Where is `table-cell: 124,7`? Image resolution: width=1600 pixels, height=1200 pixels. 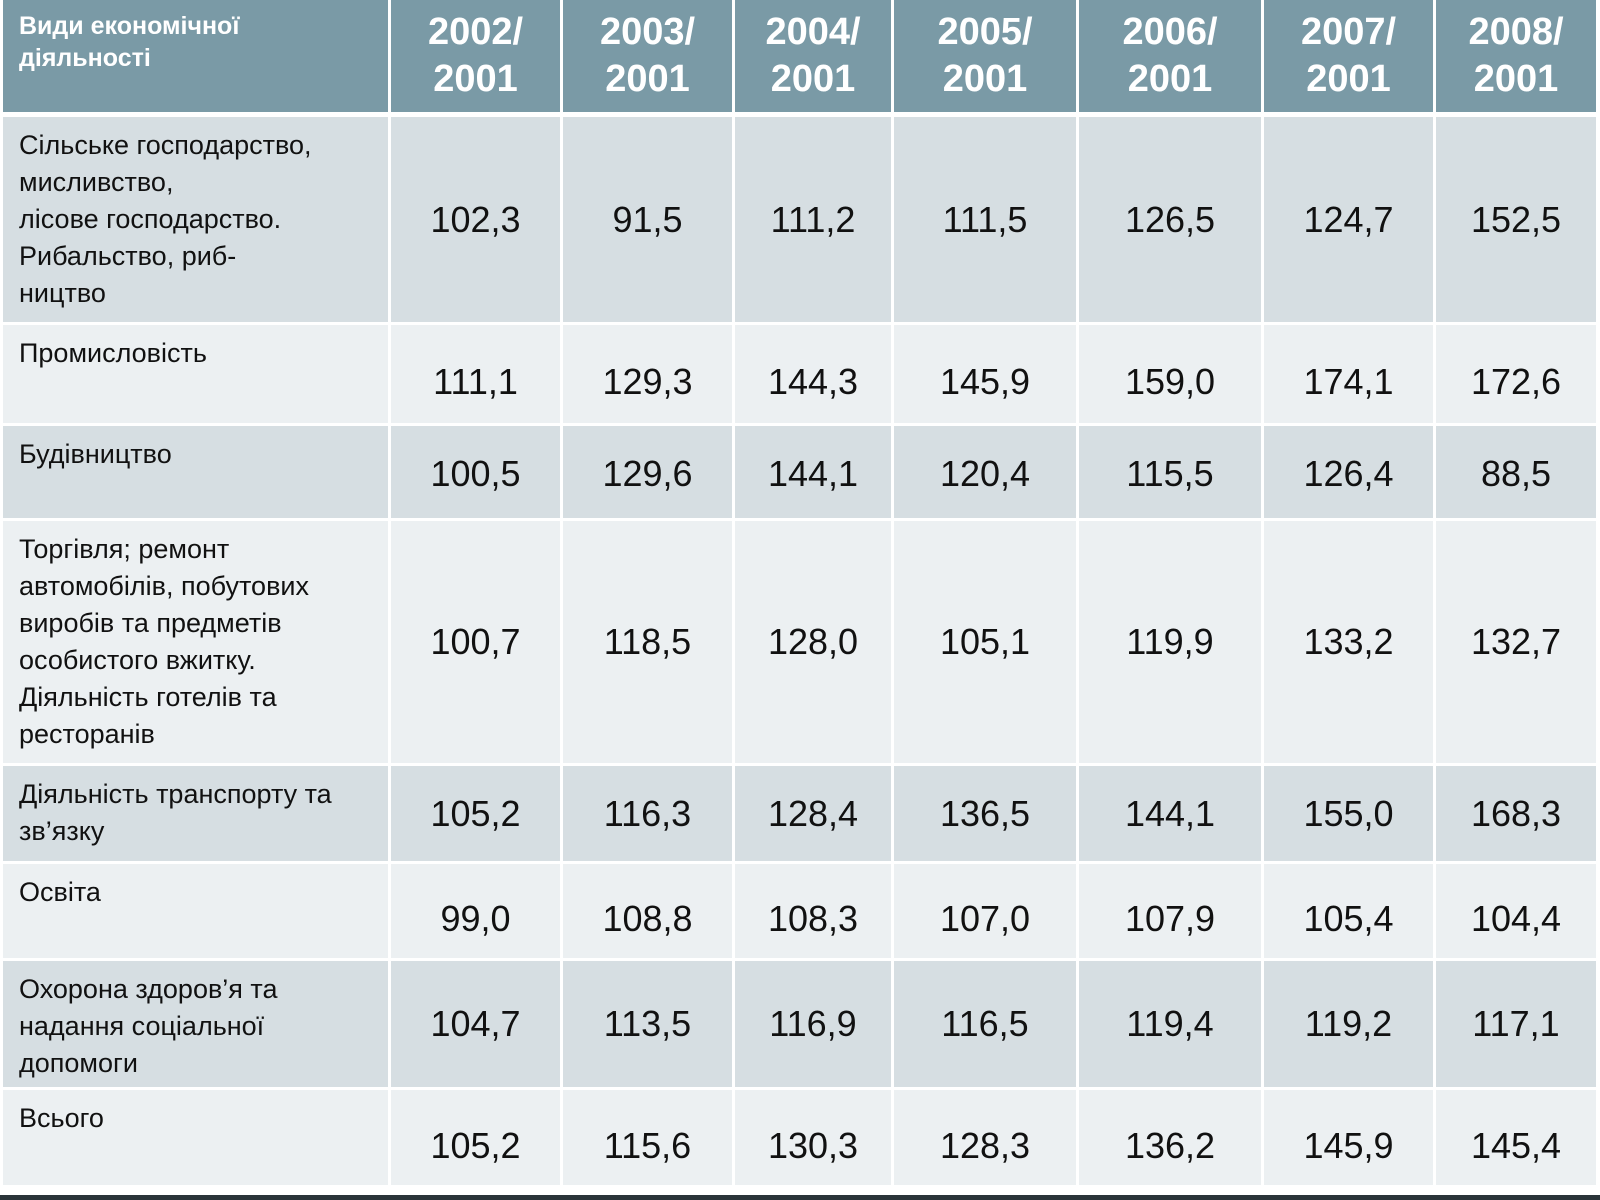
table-cell: 124,7 is located at coordinates (1348, 221).